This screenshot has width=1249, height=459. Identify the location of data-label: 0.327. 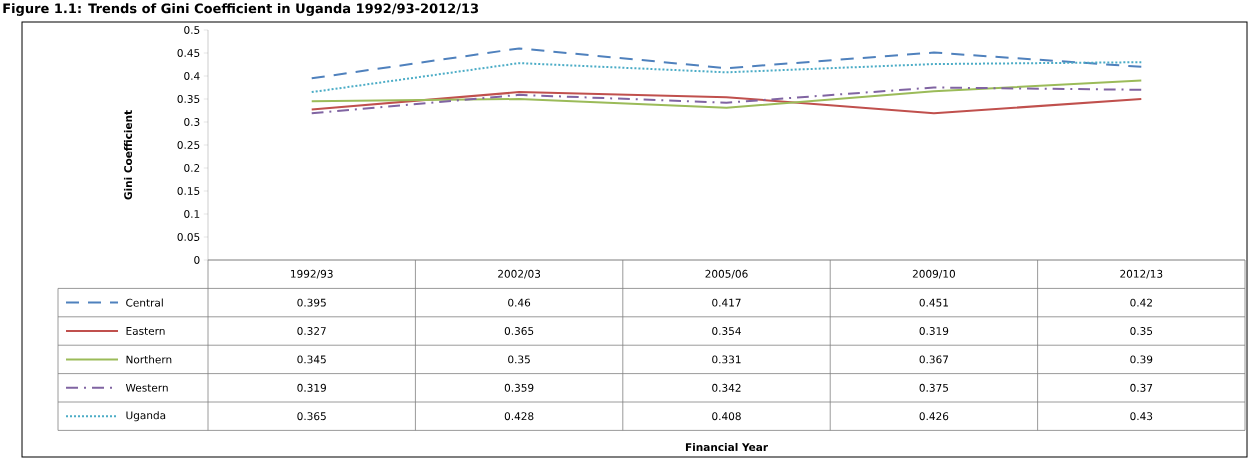
(311, 331).